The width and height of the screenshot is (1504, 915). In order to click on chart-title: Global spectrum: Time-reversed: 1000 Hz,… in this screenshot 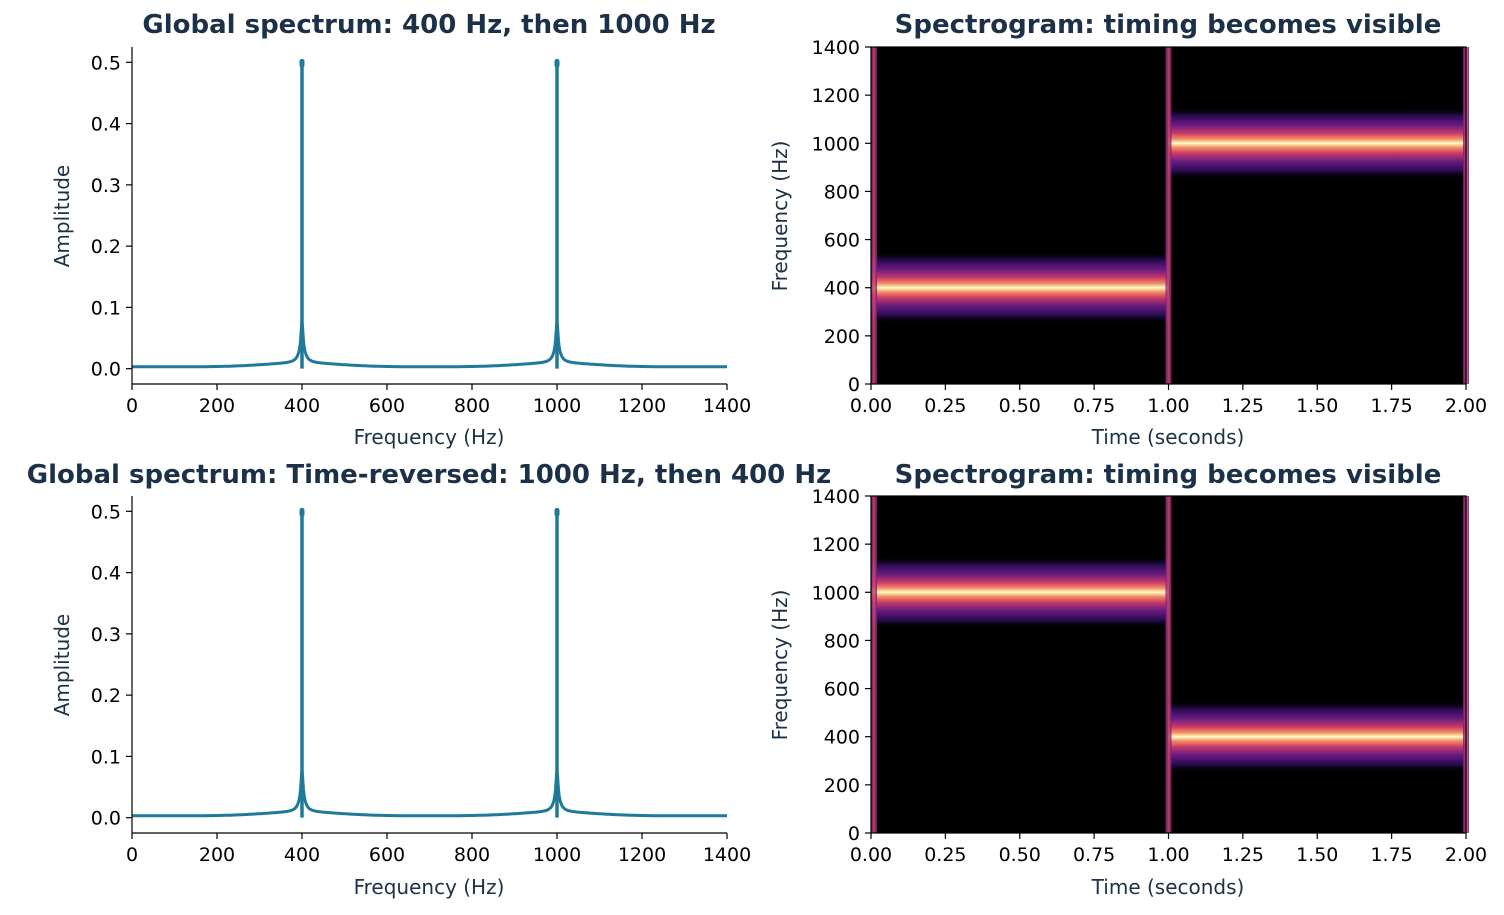, I will do `click(429, 475)`.